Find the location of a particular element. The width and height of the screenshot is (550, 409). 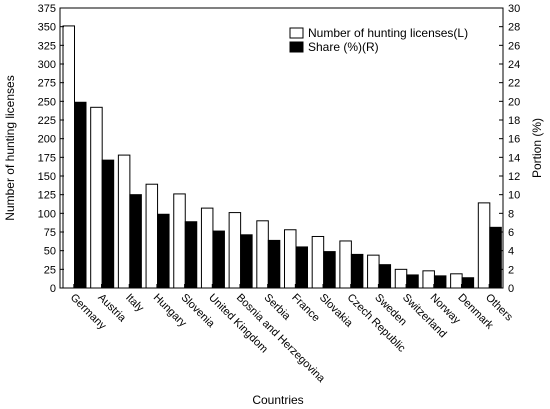

bar-licenses-switzerland is located at coordinates (401, 278).